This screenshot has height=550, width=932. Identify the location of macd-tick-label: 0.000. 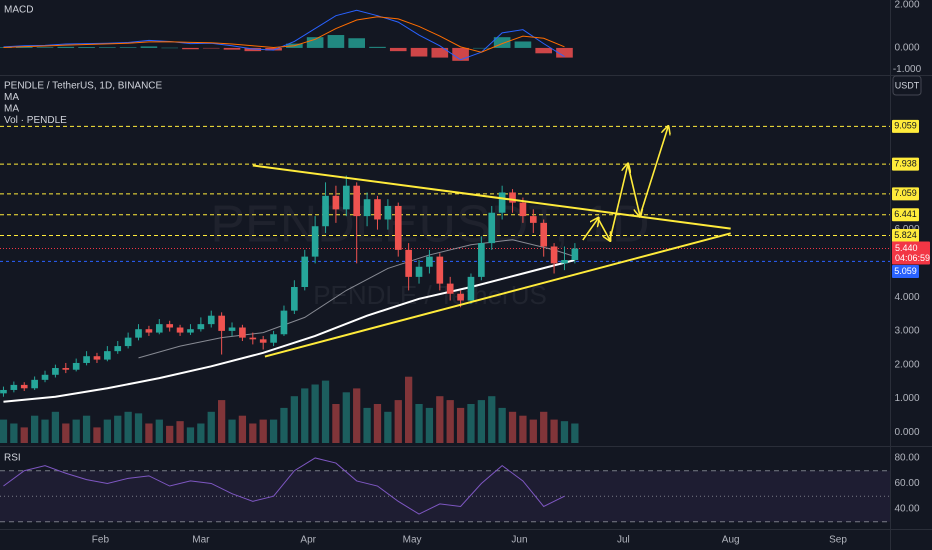
(906, 48).